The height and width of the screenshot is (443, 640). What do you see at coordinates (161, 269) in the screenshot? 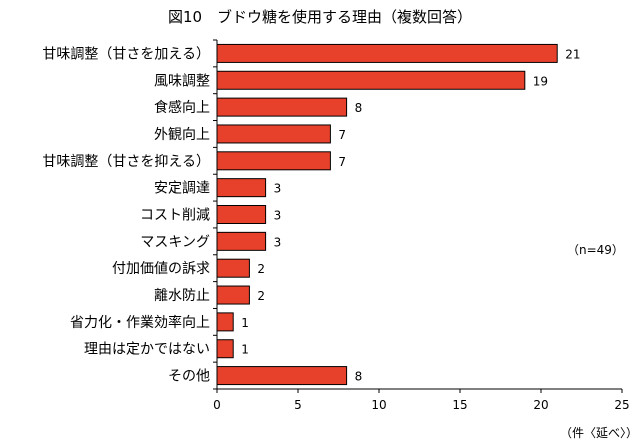
I see `category-label-8: 付加価値の訴求` at bounding box center [161, 269].